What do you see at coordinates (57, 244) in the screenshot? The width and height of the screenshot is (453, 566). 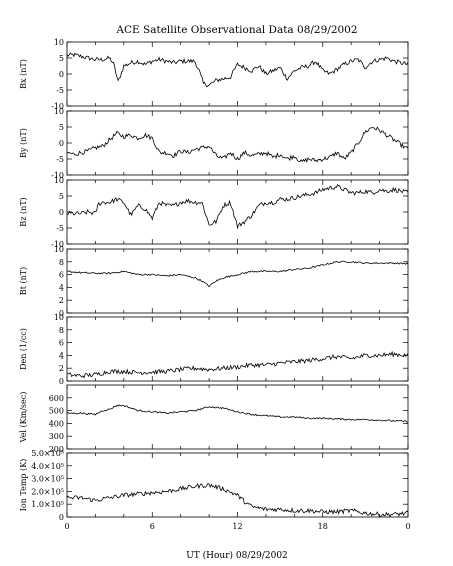 I see `y-tick-label-bz: -10` at bounding box center [57, 244].